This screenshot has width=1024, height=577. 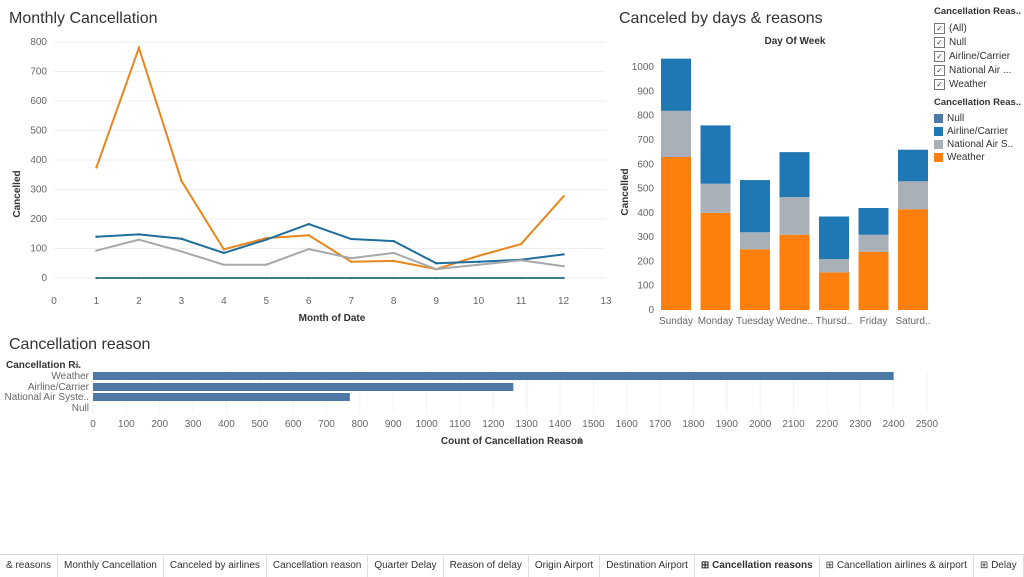 What do you see at coordinates (978, 42) in the screenshot?
I see `filter-option: ✓Null` at bounding box center [978, 42].